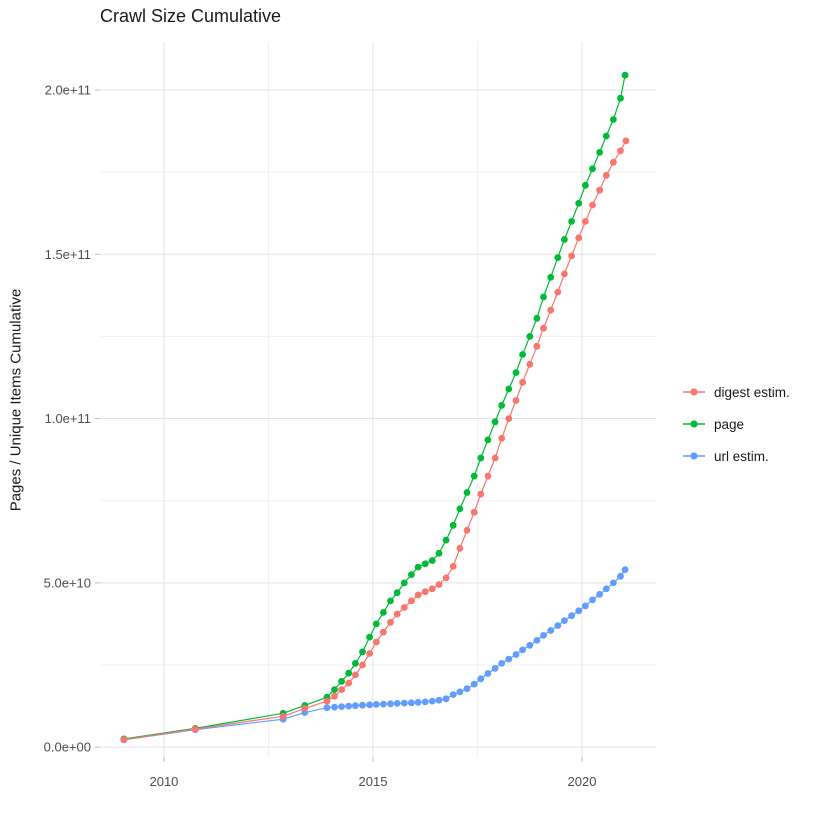  I want to click on series-url-estim-, so click(374, 655).